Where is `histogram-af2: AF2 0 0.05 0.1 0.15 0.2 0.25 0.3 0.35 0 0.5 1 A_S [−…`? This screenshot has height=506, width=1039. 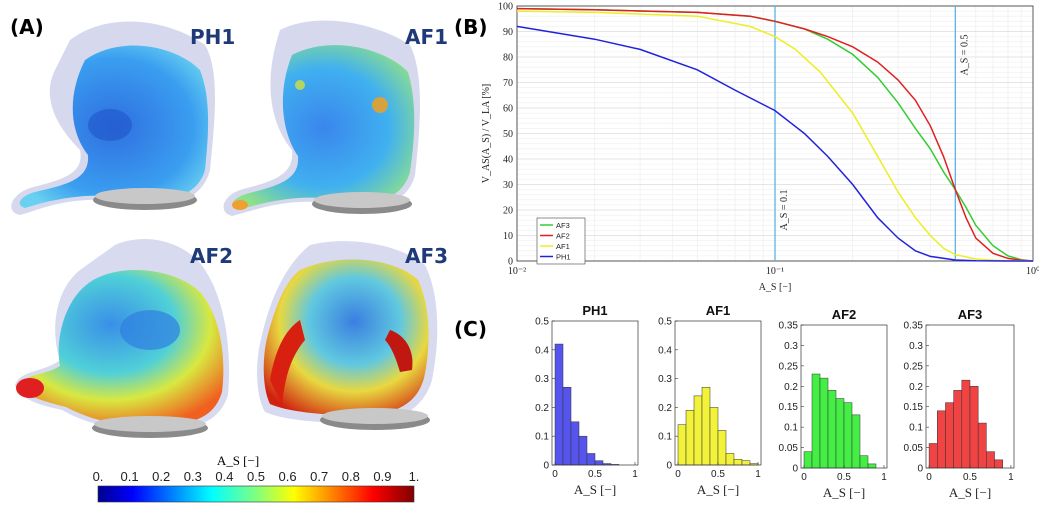
histogram-af2: AF2 0 0.05 0.1 0.15 0.2 0.25 0.3 0.35 0 0.5 1 A_S [−… is located at coordinates (833, 403).